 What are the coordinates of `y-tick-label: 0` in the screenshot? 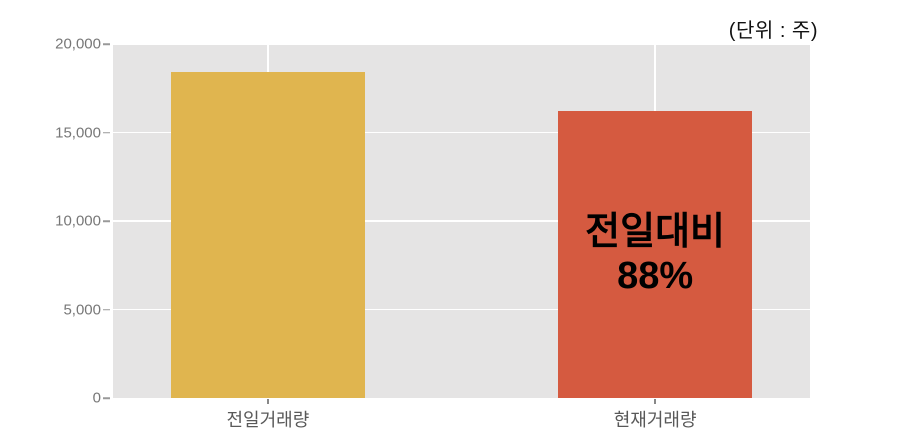 It's located at (96, 398).